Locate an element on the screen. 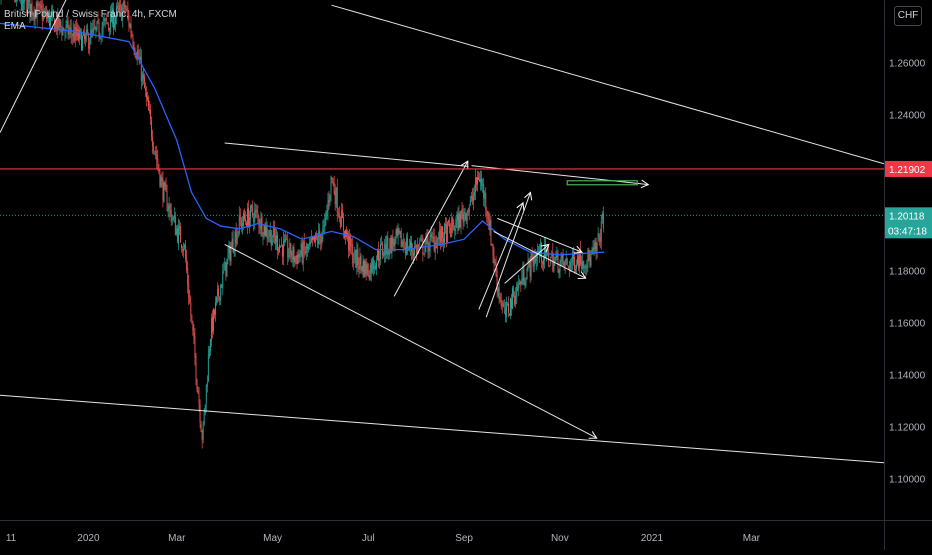 The width and height of the screenshot is (932, 555). y-tick-label-7: 1.10000 is located at coordinates (907, 479).